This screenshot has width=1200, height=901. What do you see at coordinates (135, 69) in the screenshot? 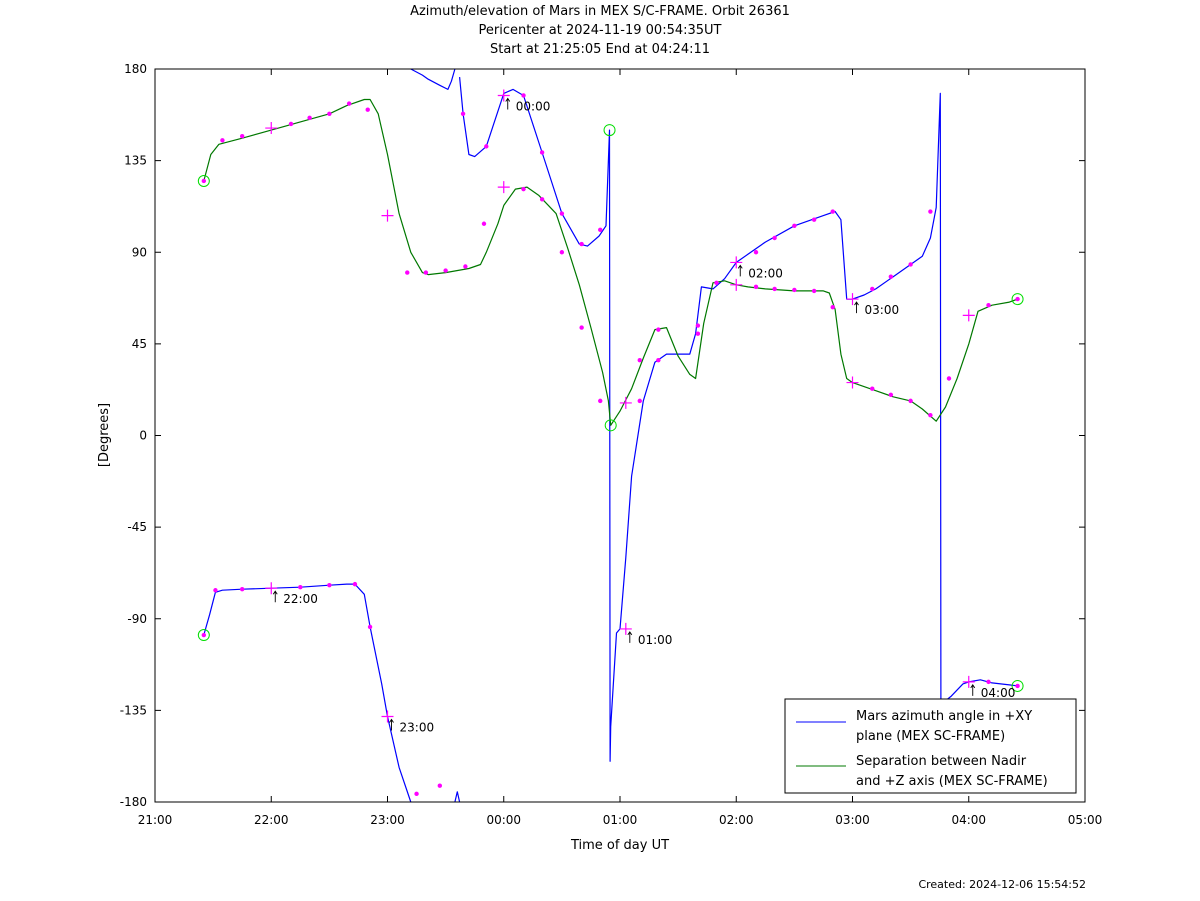
I see `y-tick-label: 180` at bounding box center [135, 69].